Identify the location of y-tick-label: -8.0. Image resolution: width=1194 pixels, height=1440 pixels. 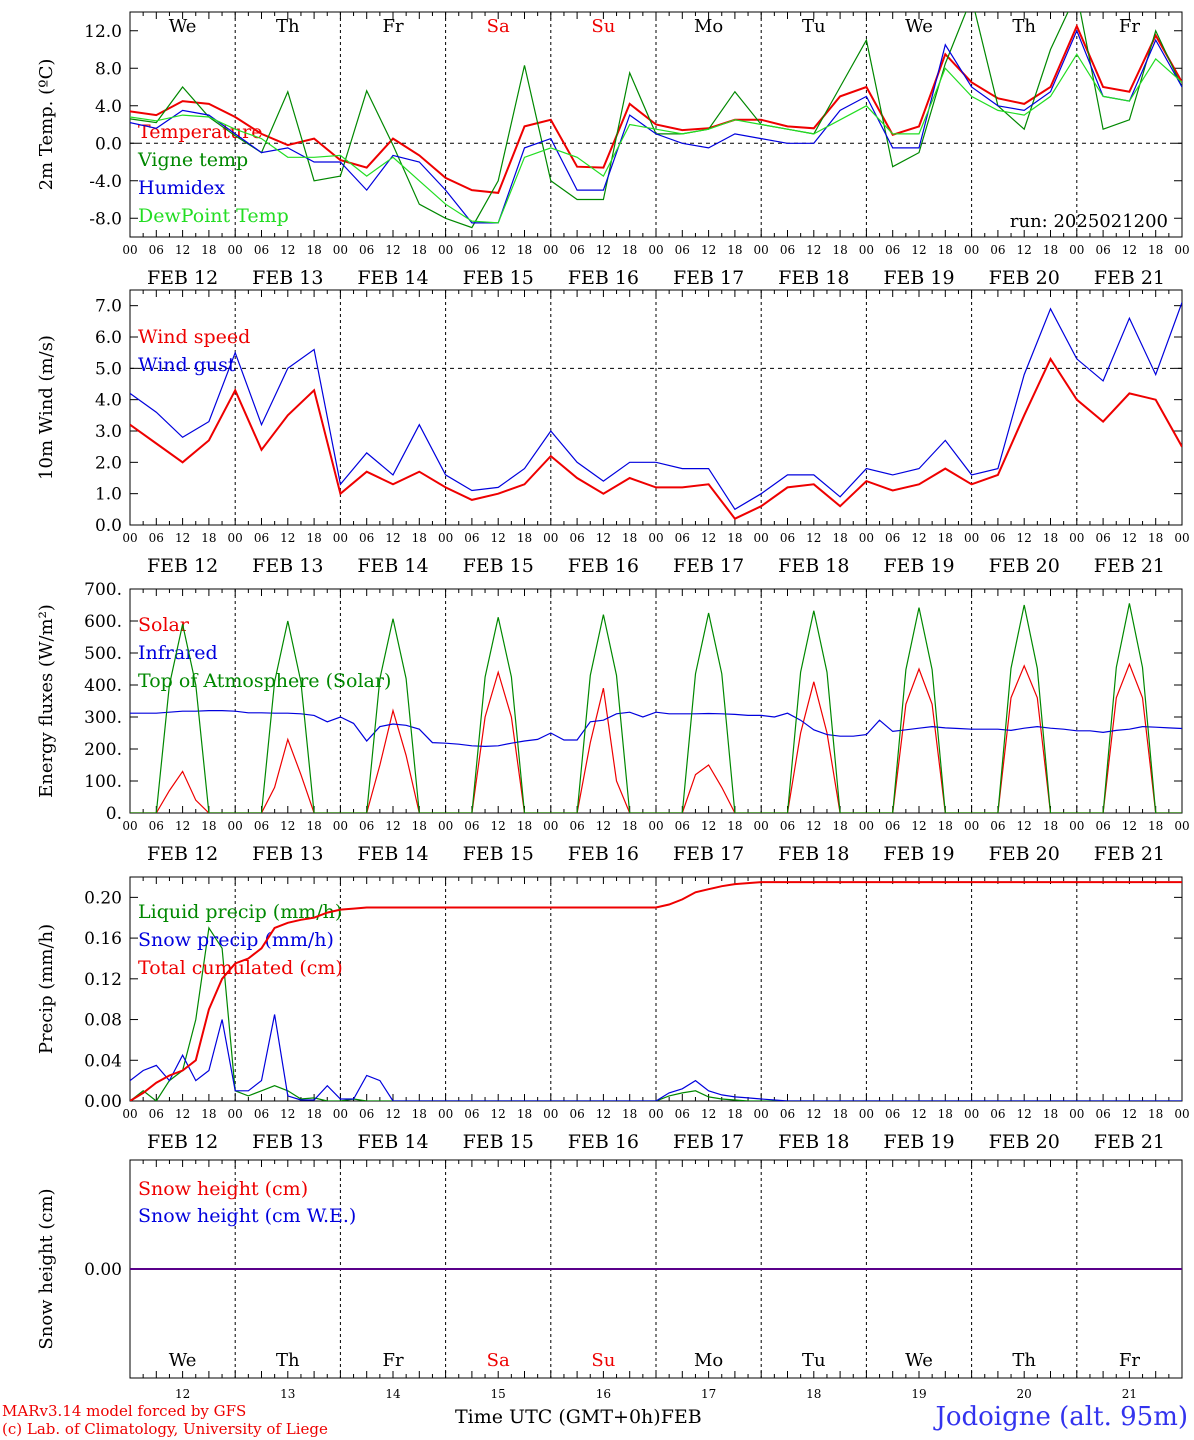
(105, 219).